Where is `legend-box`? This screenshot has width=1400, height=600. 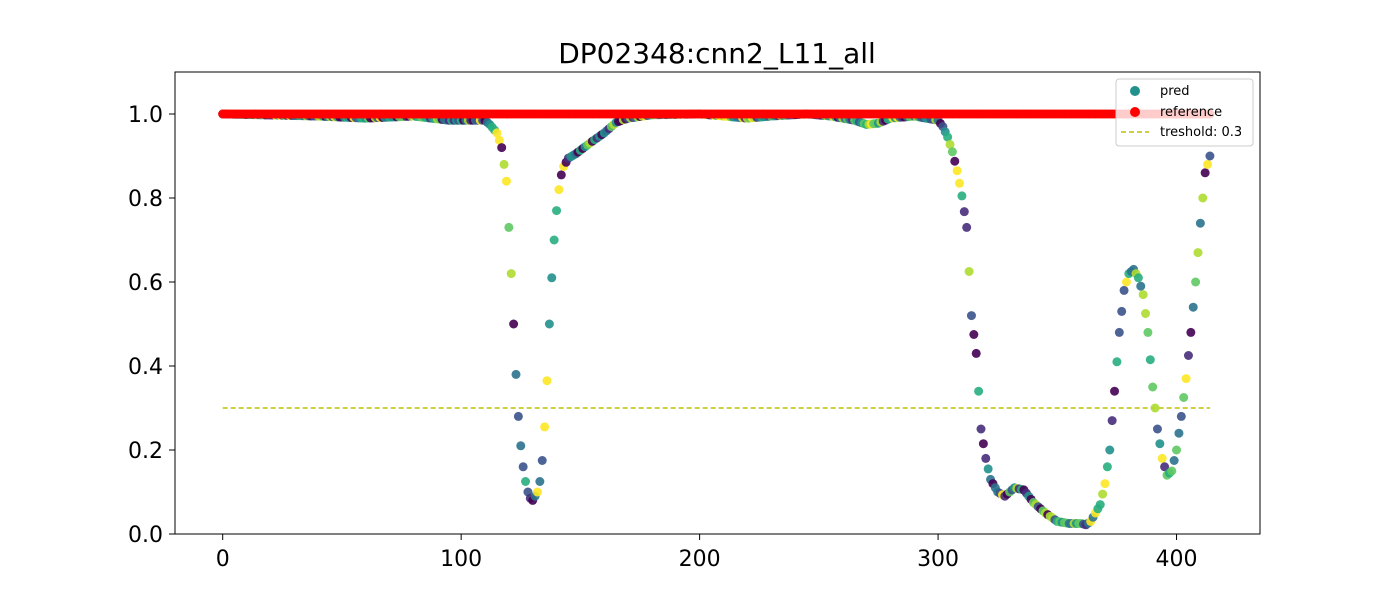
legend-box is located at coordinates (1184, 112).